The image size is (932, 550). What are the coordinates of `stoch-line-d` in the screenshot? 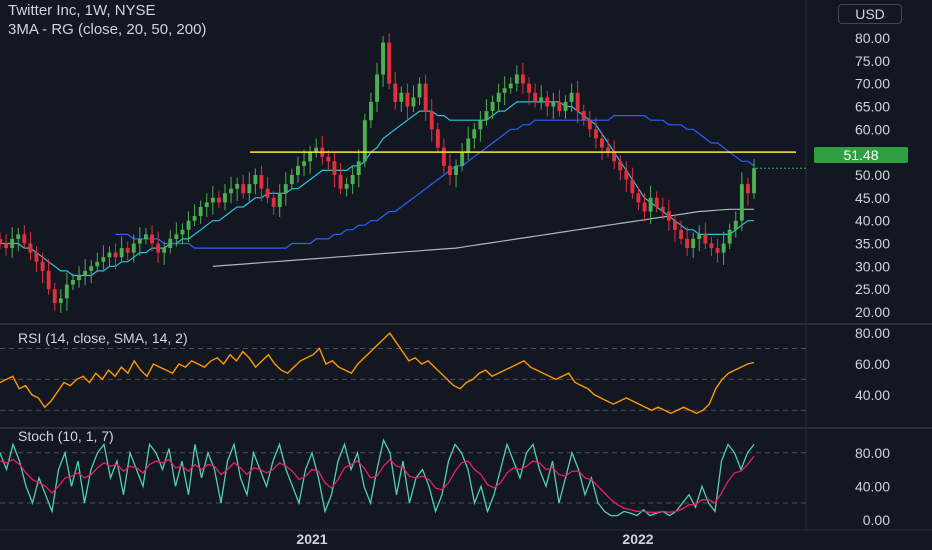 It's located at (377, 484).